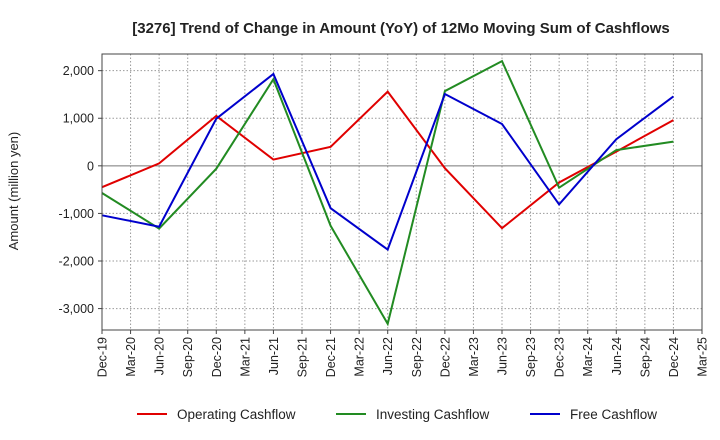  Describe the element at coordinates (474, 357) in the screenshot. I see `x-tick-label: Mar-23` at that location.